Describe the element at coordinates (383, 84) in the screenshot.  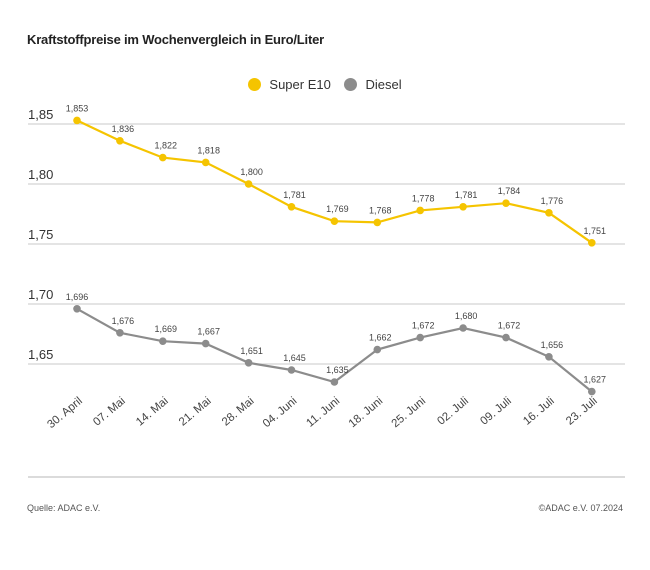
I see `legend-label: Diesel` at that location.